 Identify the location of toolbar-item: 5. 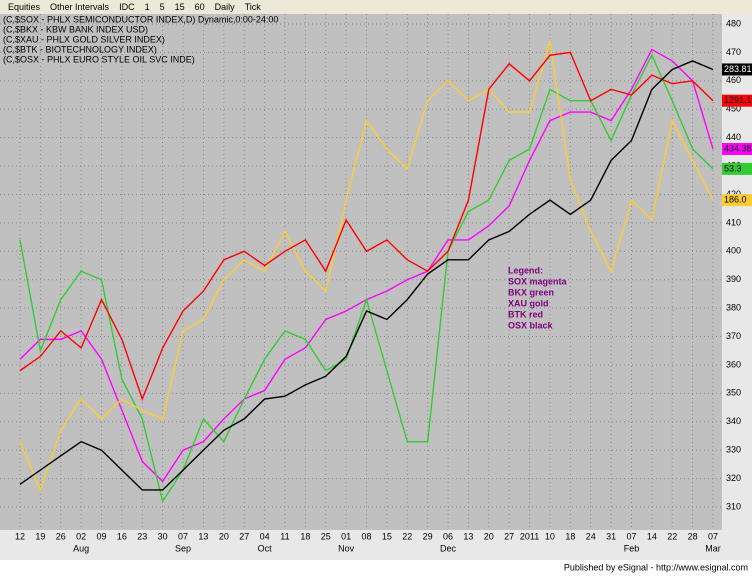
(162, 7).